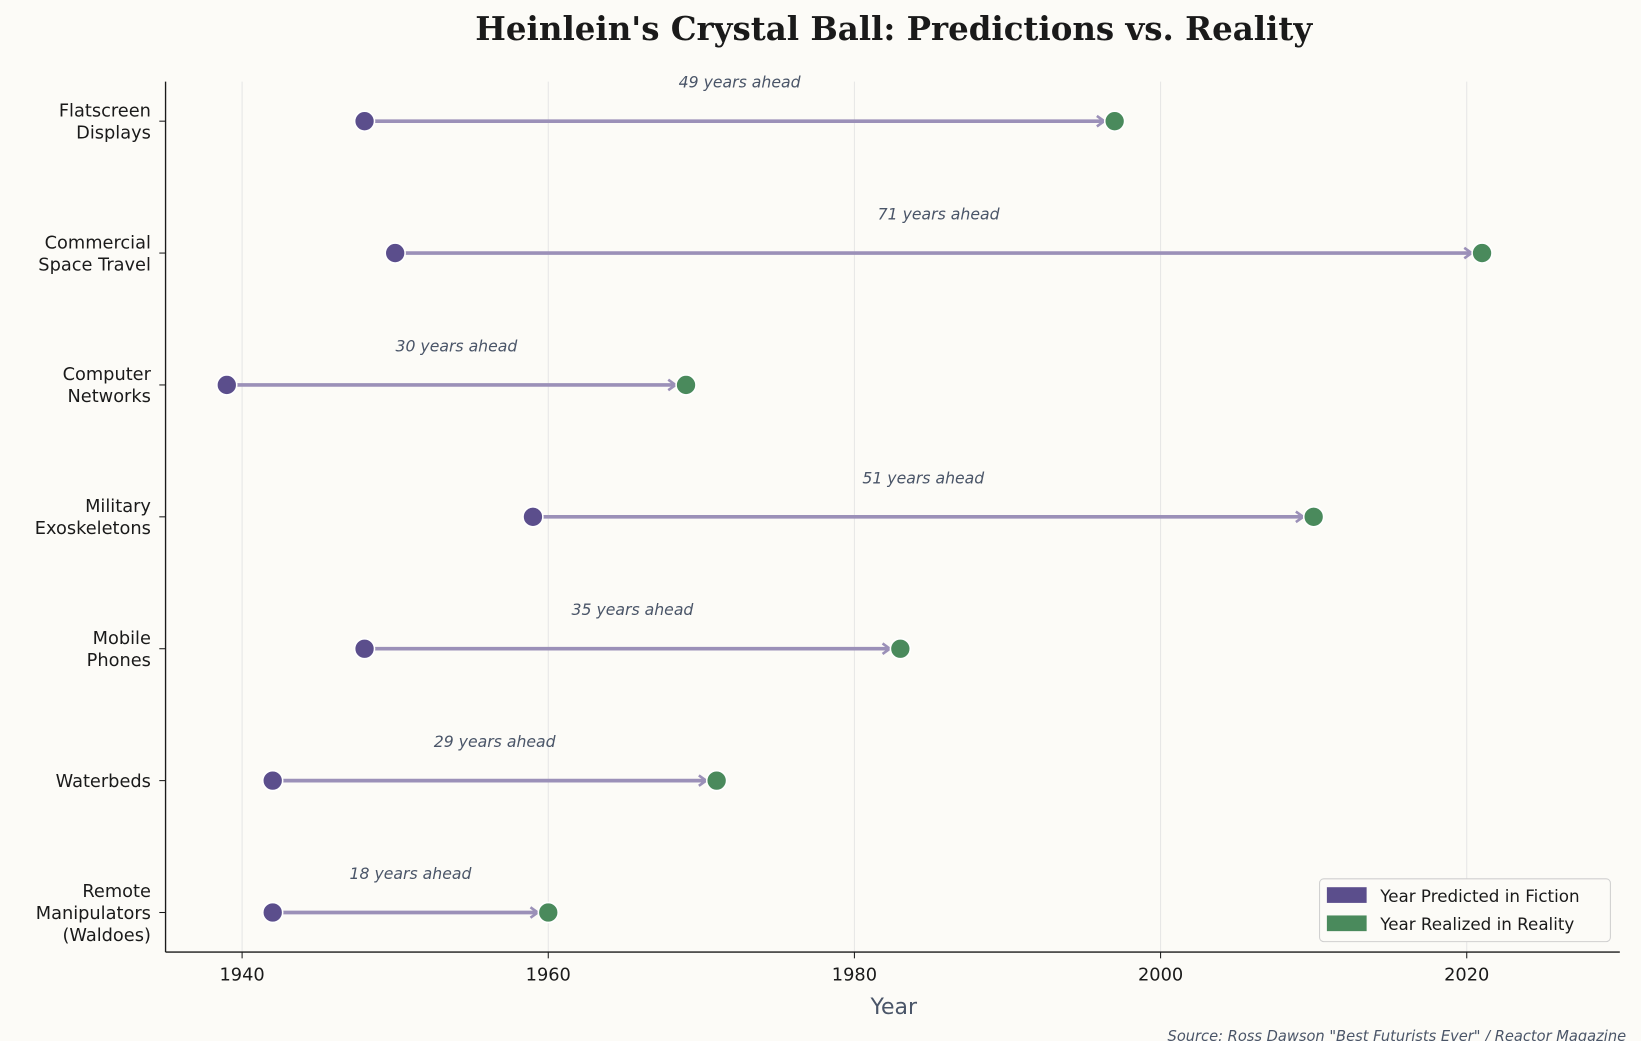 This screenshot has width=1641, height=1041. I want to click on x-tick-label: 1940, so click(241, 974).